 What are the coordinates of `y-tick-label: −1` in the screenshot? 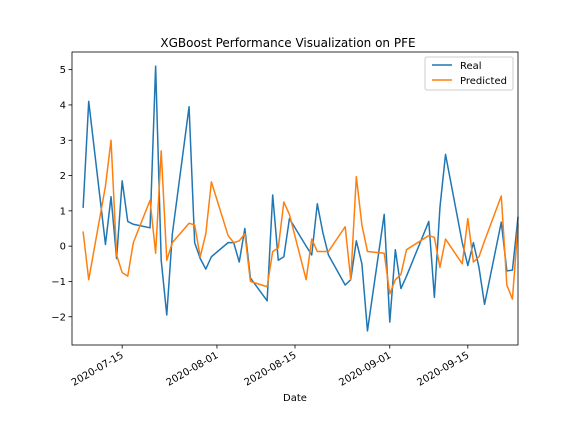 It's located at (58, 282).